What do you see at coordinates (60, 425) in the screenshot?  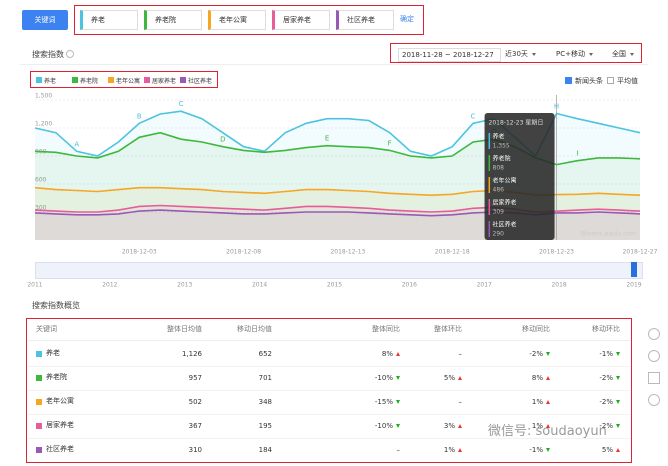 I see `table-keyword: 居家养老` at bounding box center [60, 425].